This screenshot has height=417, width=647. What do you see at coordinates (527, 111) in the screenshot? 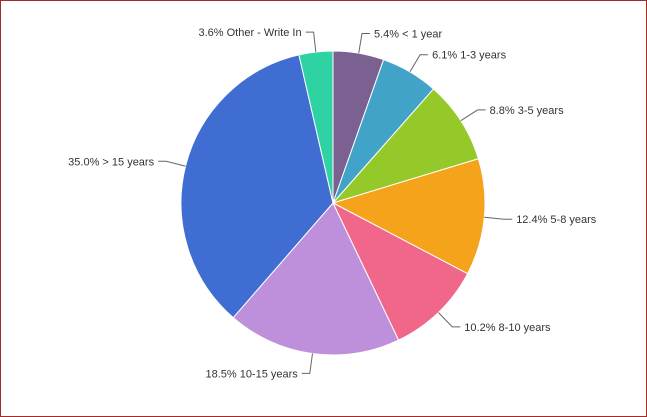
I see `slice-label-2: 8.8% 3-5 years` at bounding box center [527, 111].